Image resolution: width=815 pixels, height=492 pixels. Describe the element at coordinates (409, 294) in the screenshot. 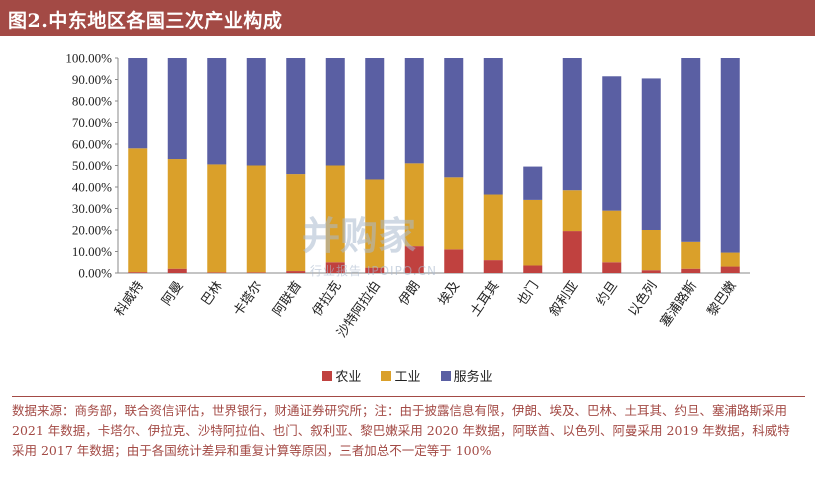

I see `x-tick-label: 伊朗` at that location.